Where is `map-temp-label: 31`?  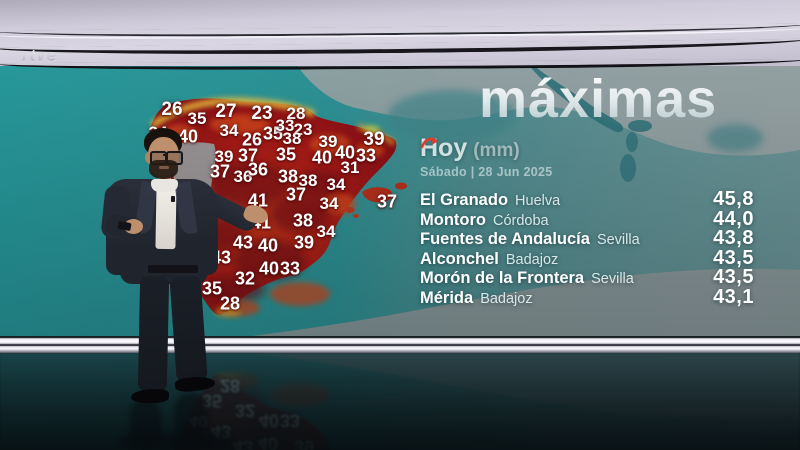
map-temp-label: 31 is located at coordinates (350, 167).